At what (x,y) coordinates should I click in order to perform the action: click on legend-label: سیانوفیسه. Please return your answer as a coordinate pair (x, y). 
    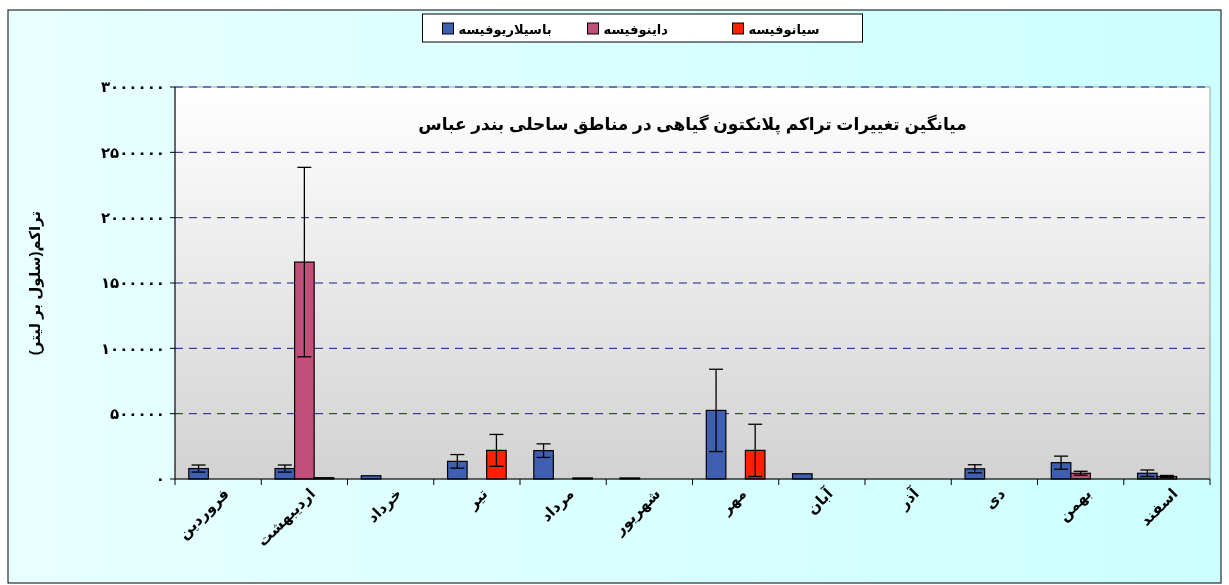
    Looking at the image, I should click on (784, 29).